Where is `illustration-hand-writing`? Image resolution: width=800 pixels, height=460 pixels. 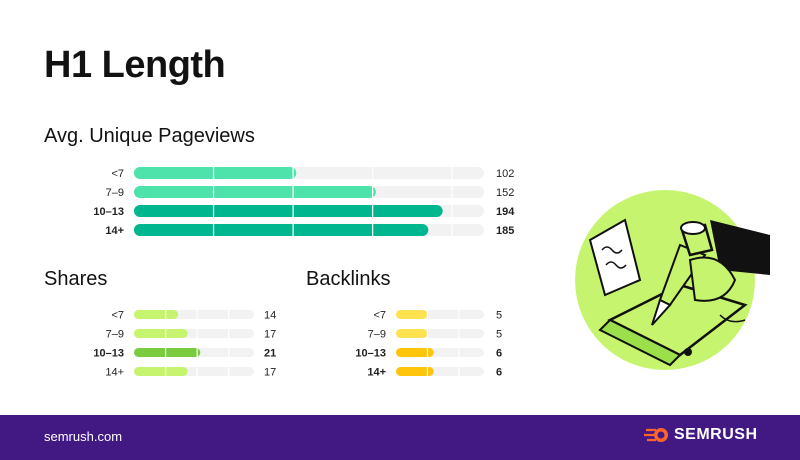 illustration-hand-writing is located at coordinates (672, 280).